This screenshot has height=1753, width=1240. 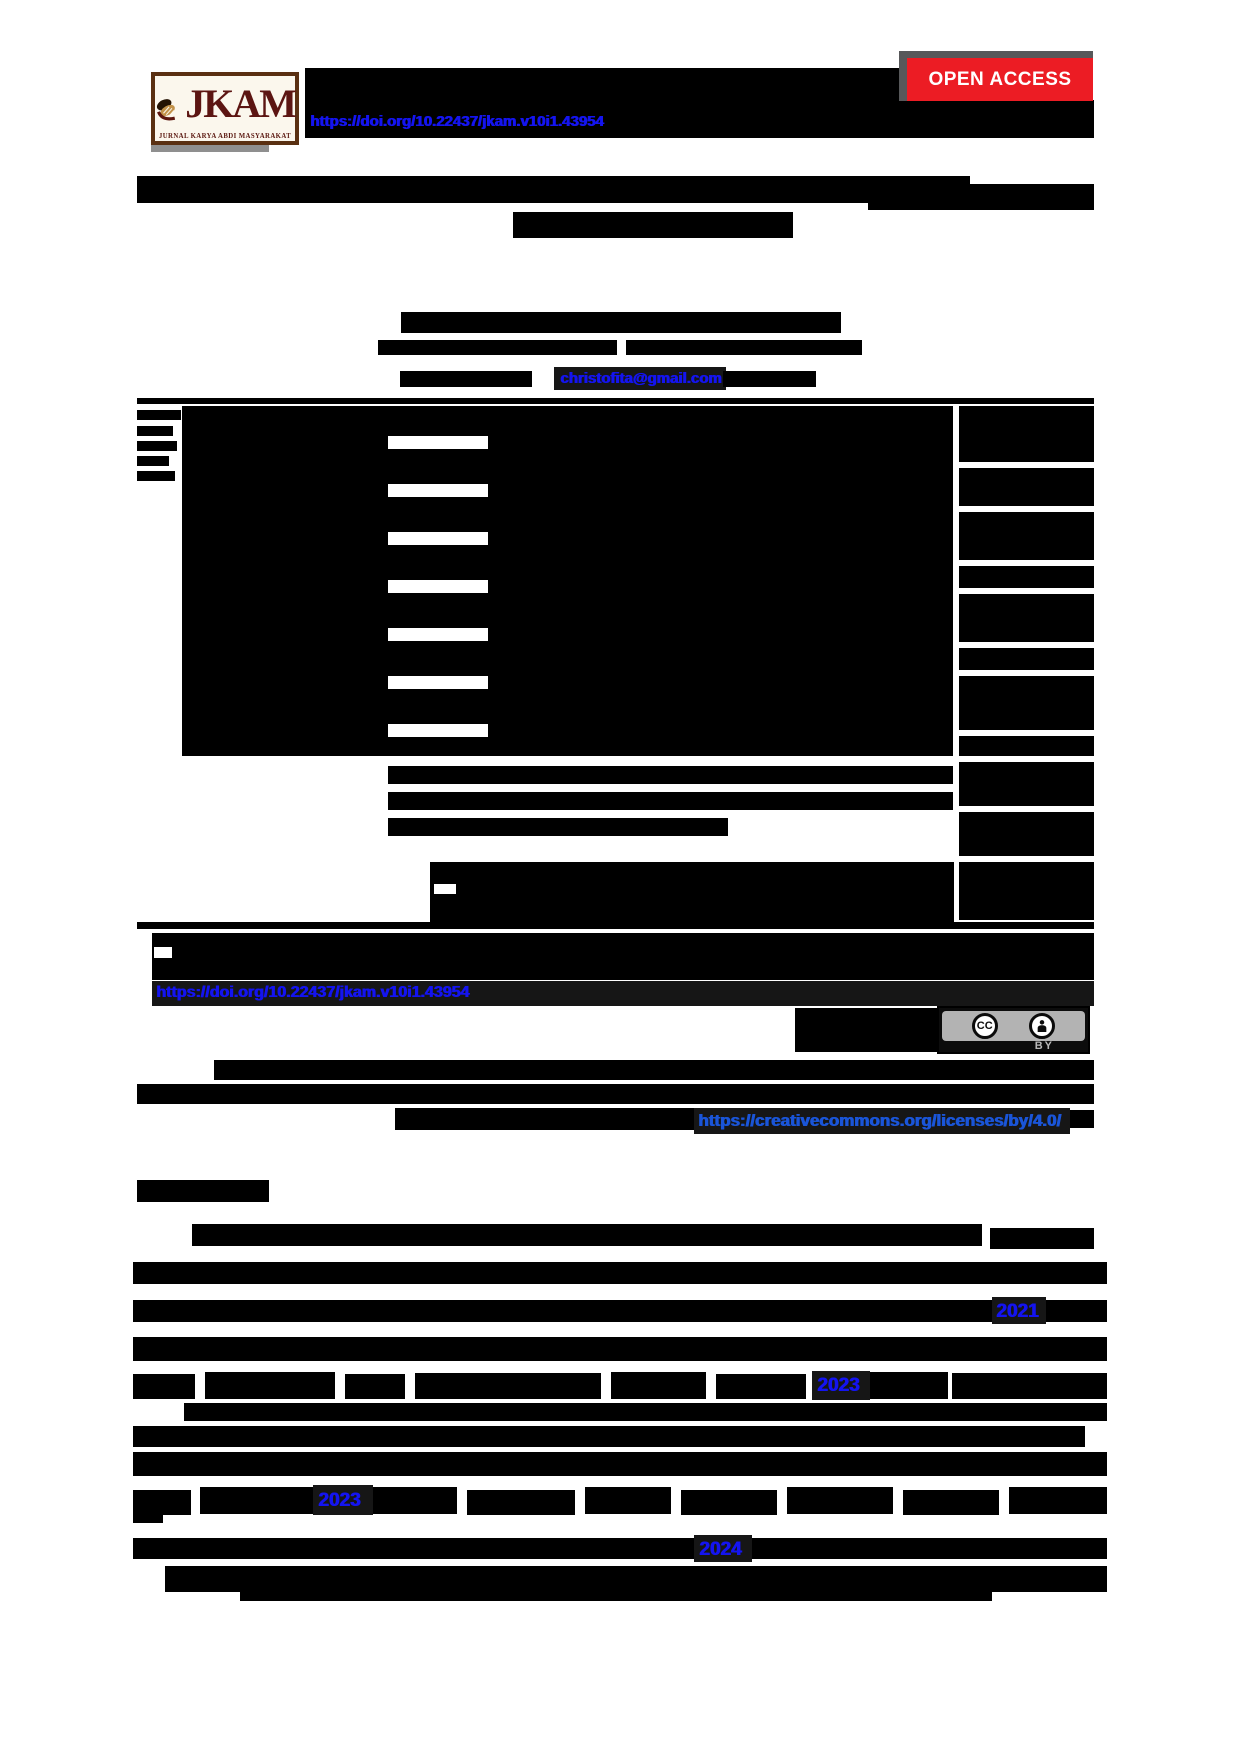 I want to click on redacted-citation-block, so click(x=692, y=892).